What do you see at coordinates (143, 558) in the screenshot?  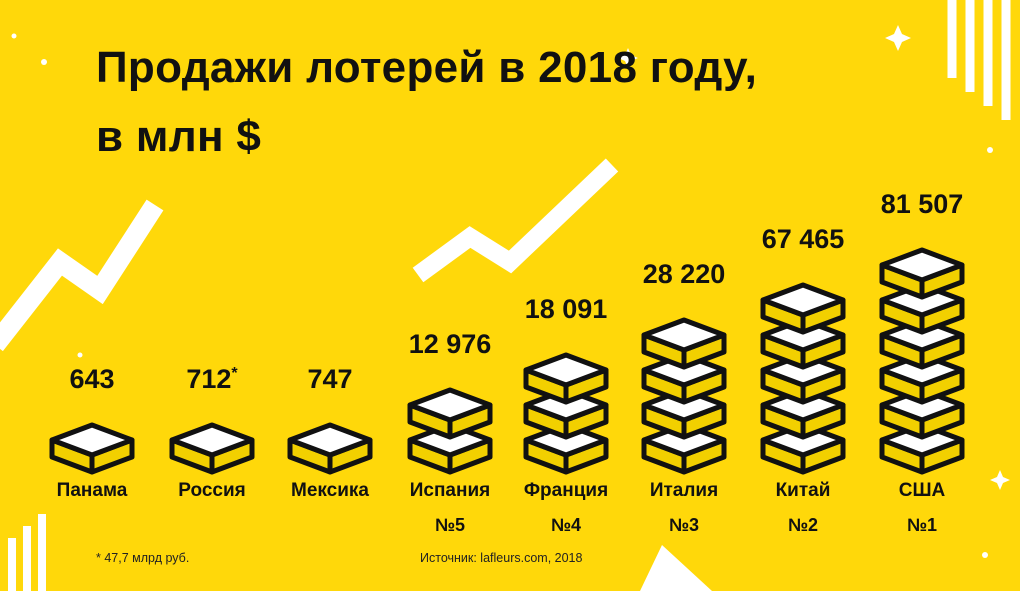 I see `footnote: * 47,7 млрд руб.` at bounding box center [143, 558].